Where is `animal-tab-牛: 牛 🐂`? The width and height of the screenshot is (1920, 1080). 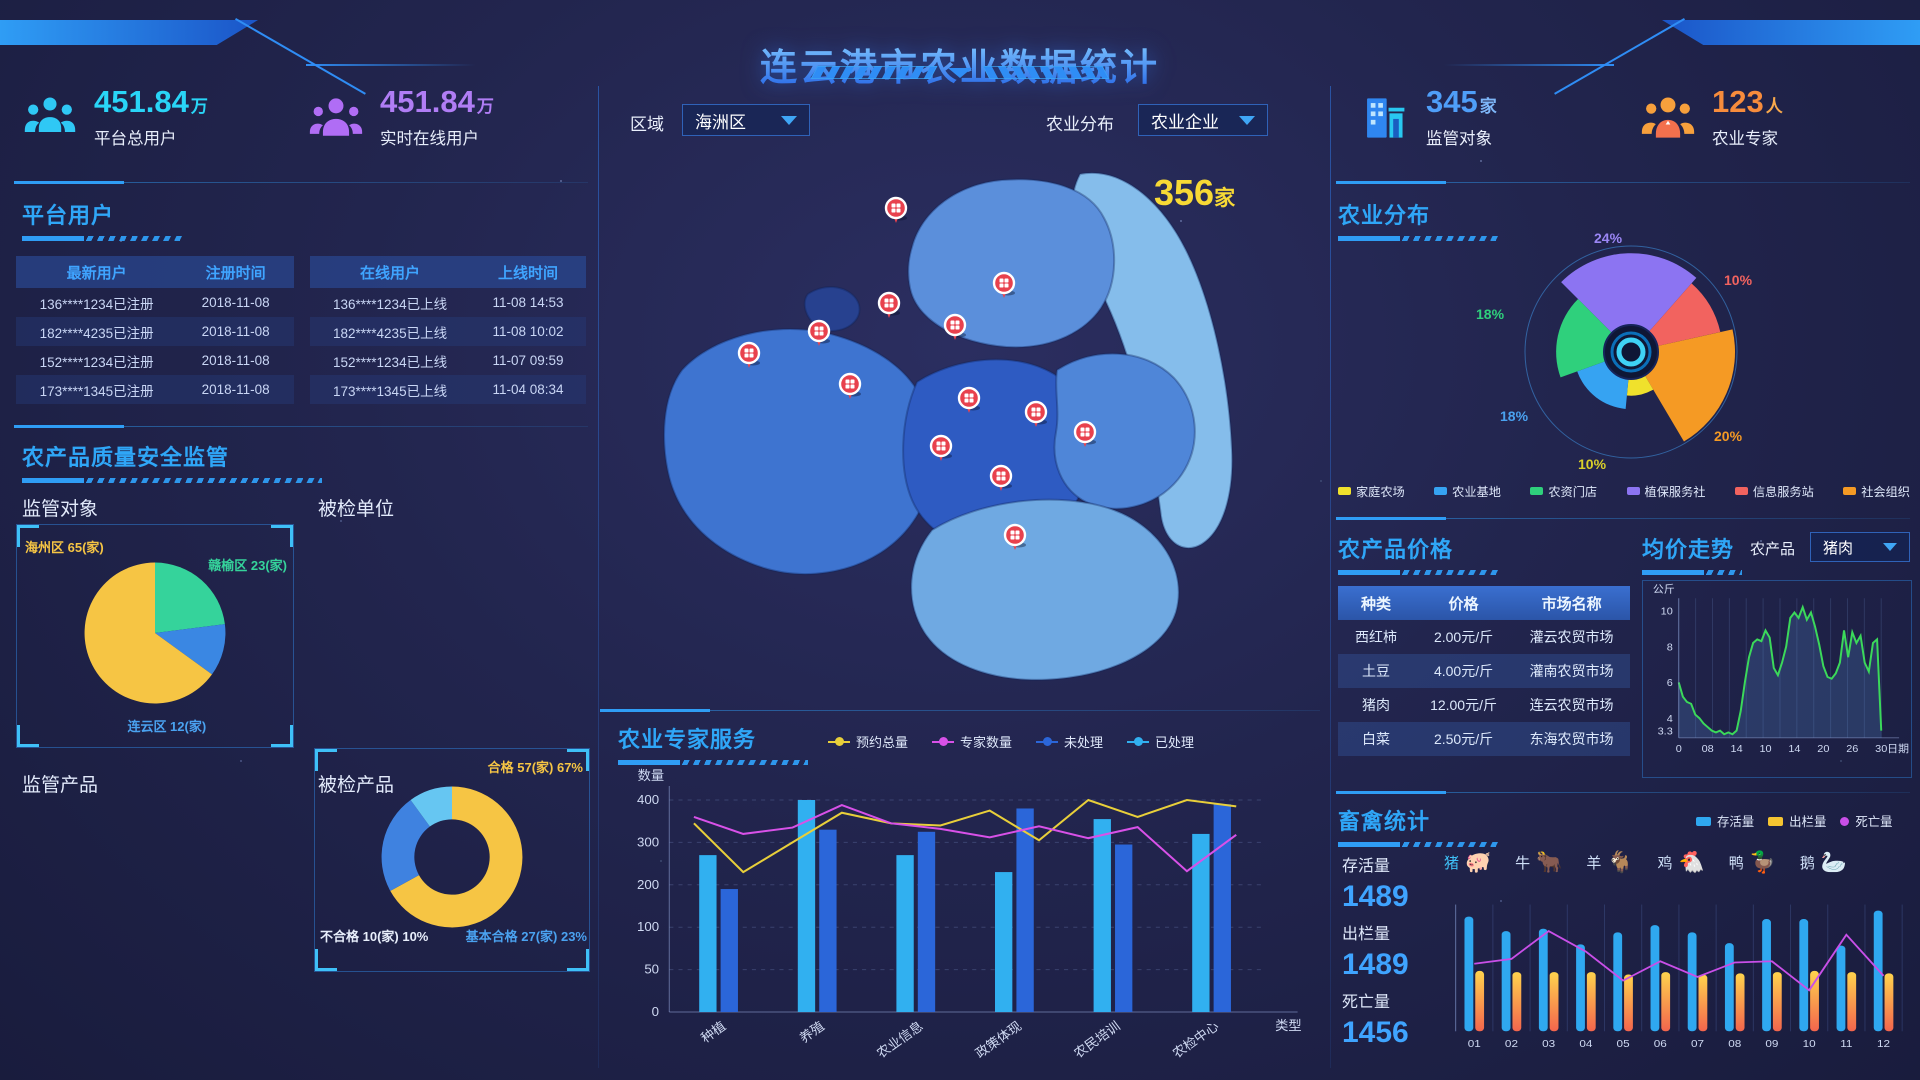 animal-tab-牛: 牛 🐂 is located at coordinates (1539, 862).